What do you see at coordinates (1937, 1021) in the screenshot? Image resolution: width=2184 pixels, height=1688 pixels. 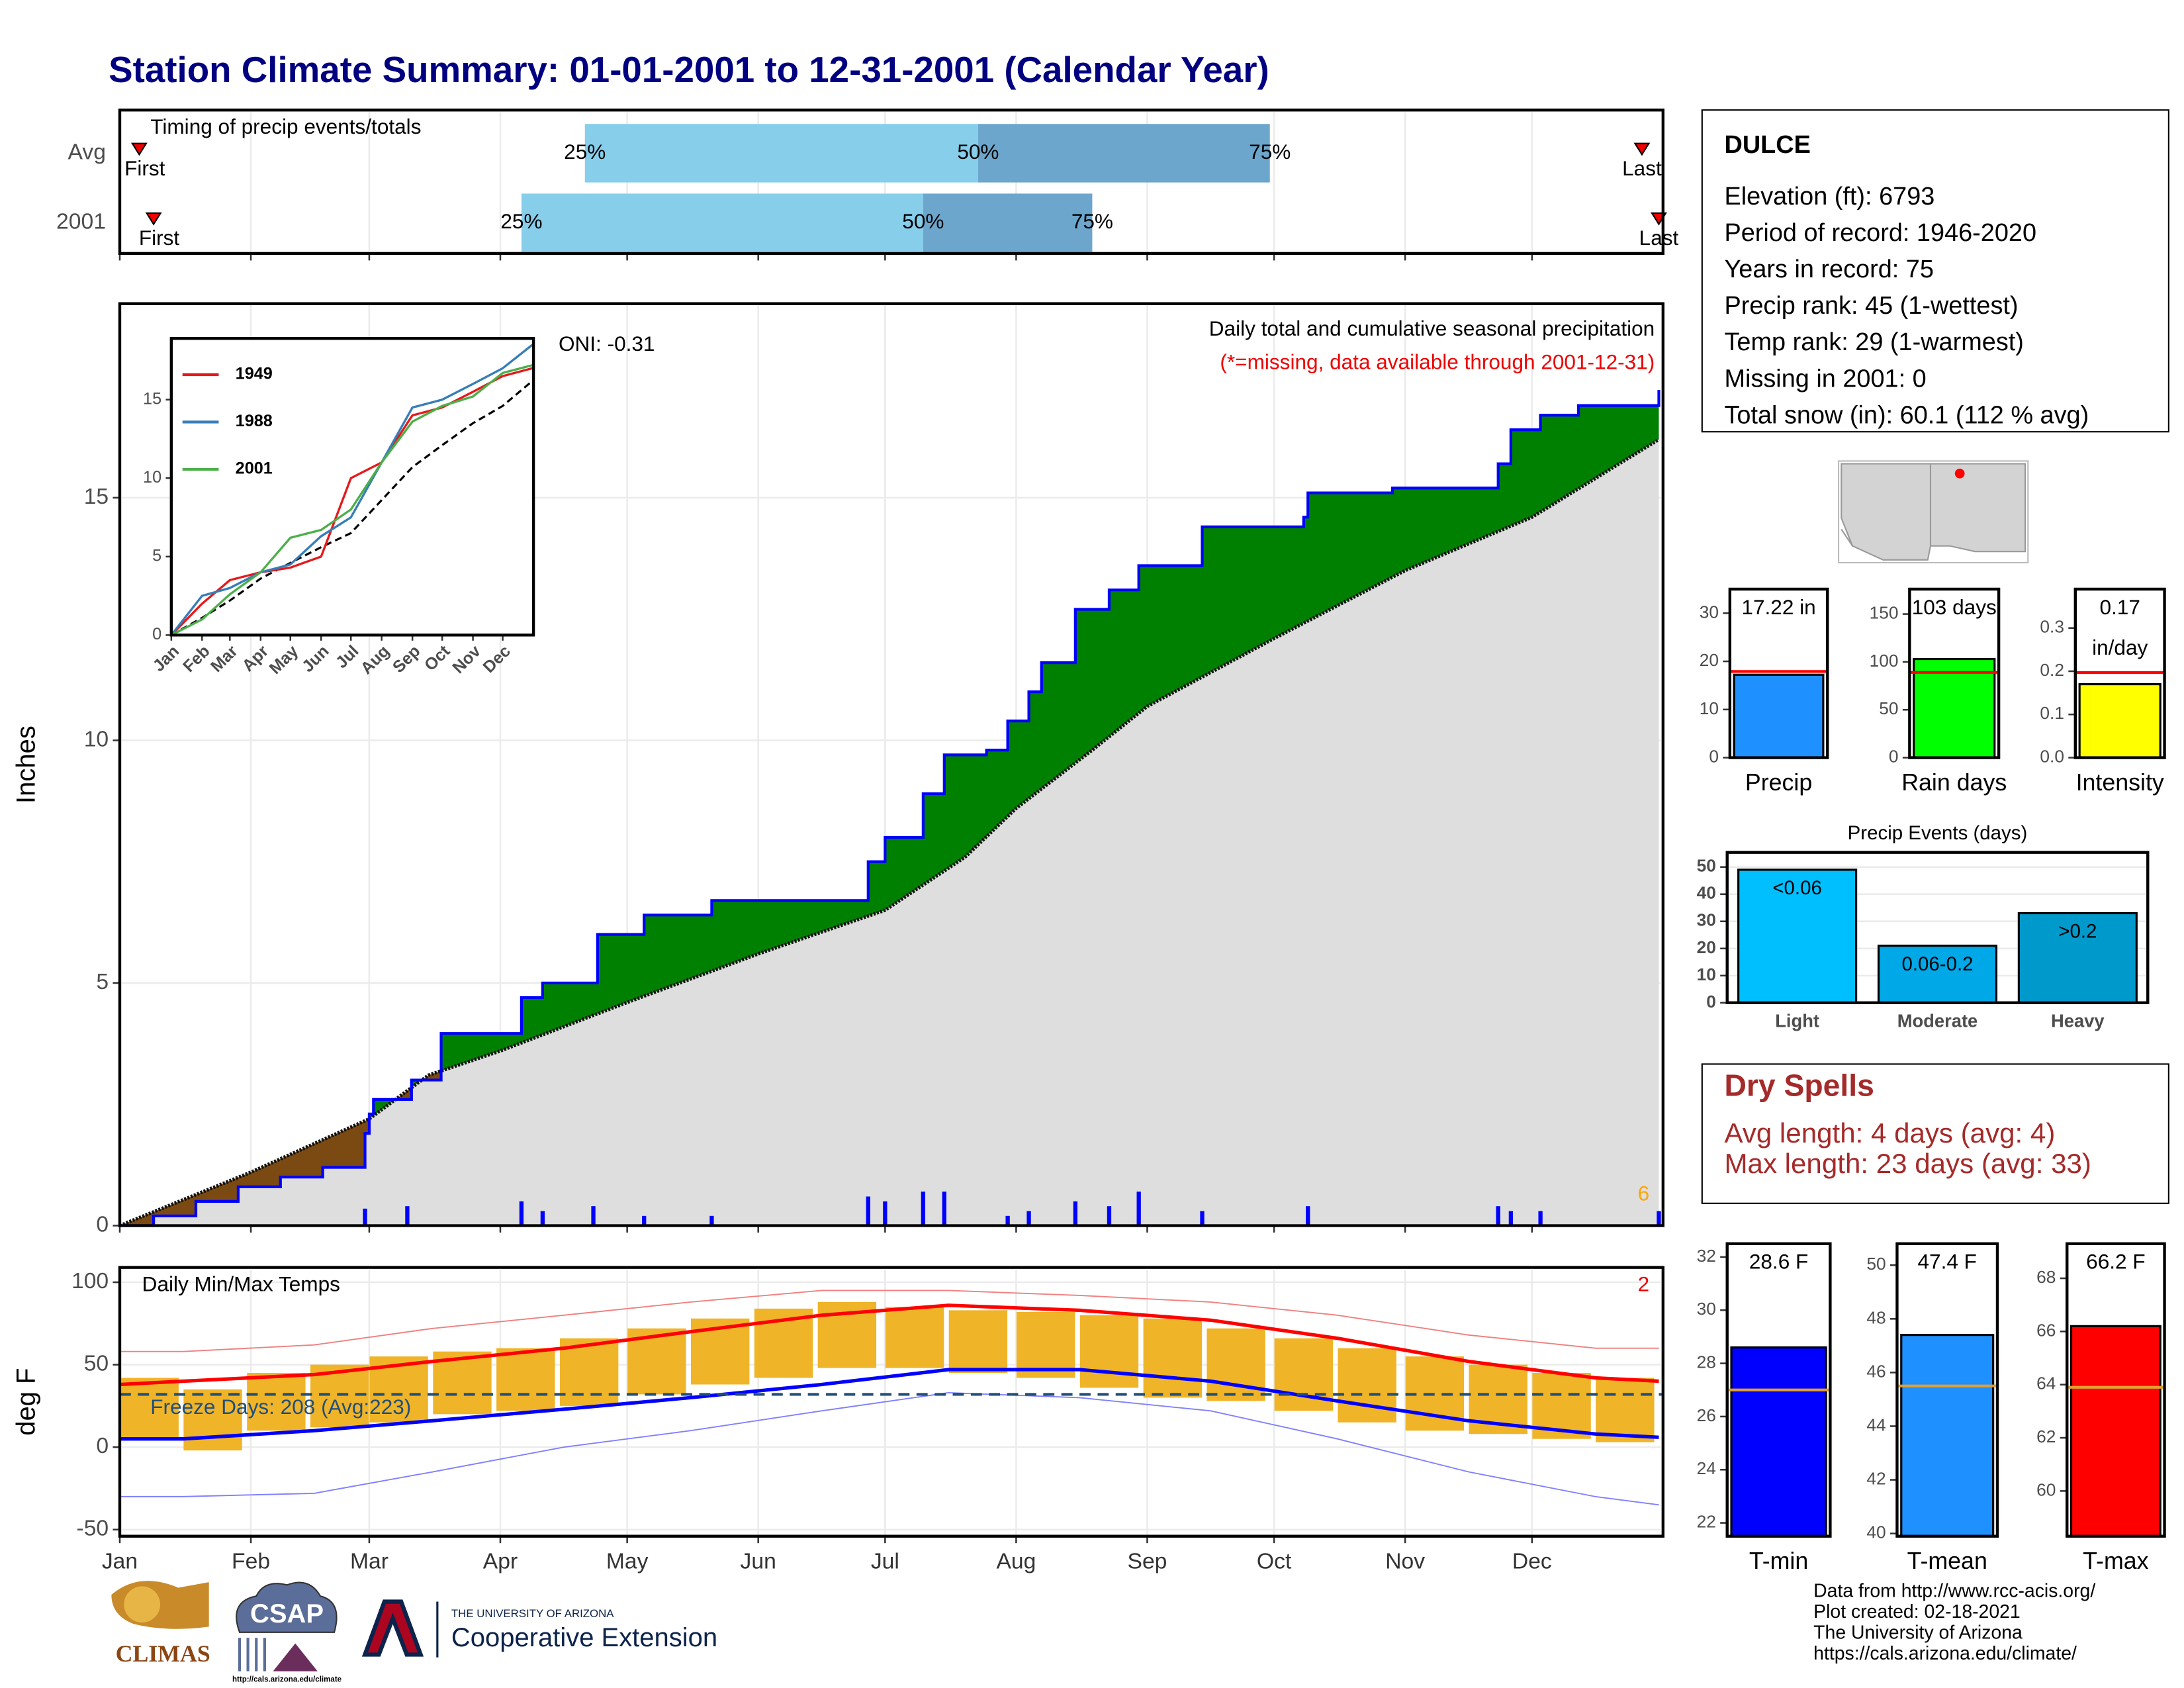 I see `x-tick-label: Moderate` at bounding box center [1937, 1021].